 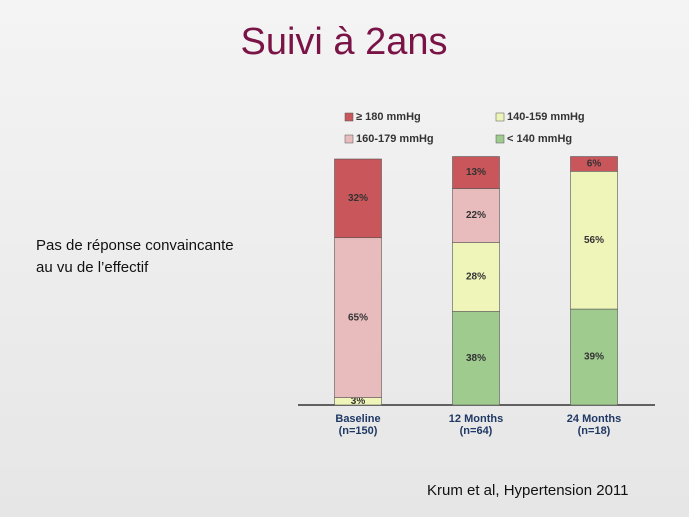 I want to click on x-tick-label: (n=150), so click(x=358, y=431).